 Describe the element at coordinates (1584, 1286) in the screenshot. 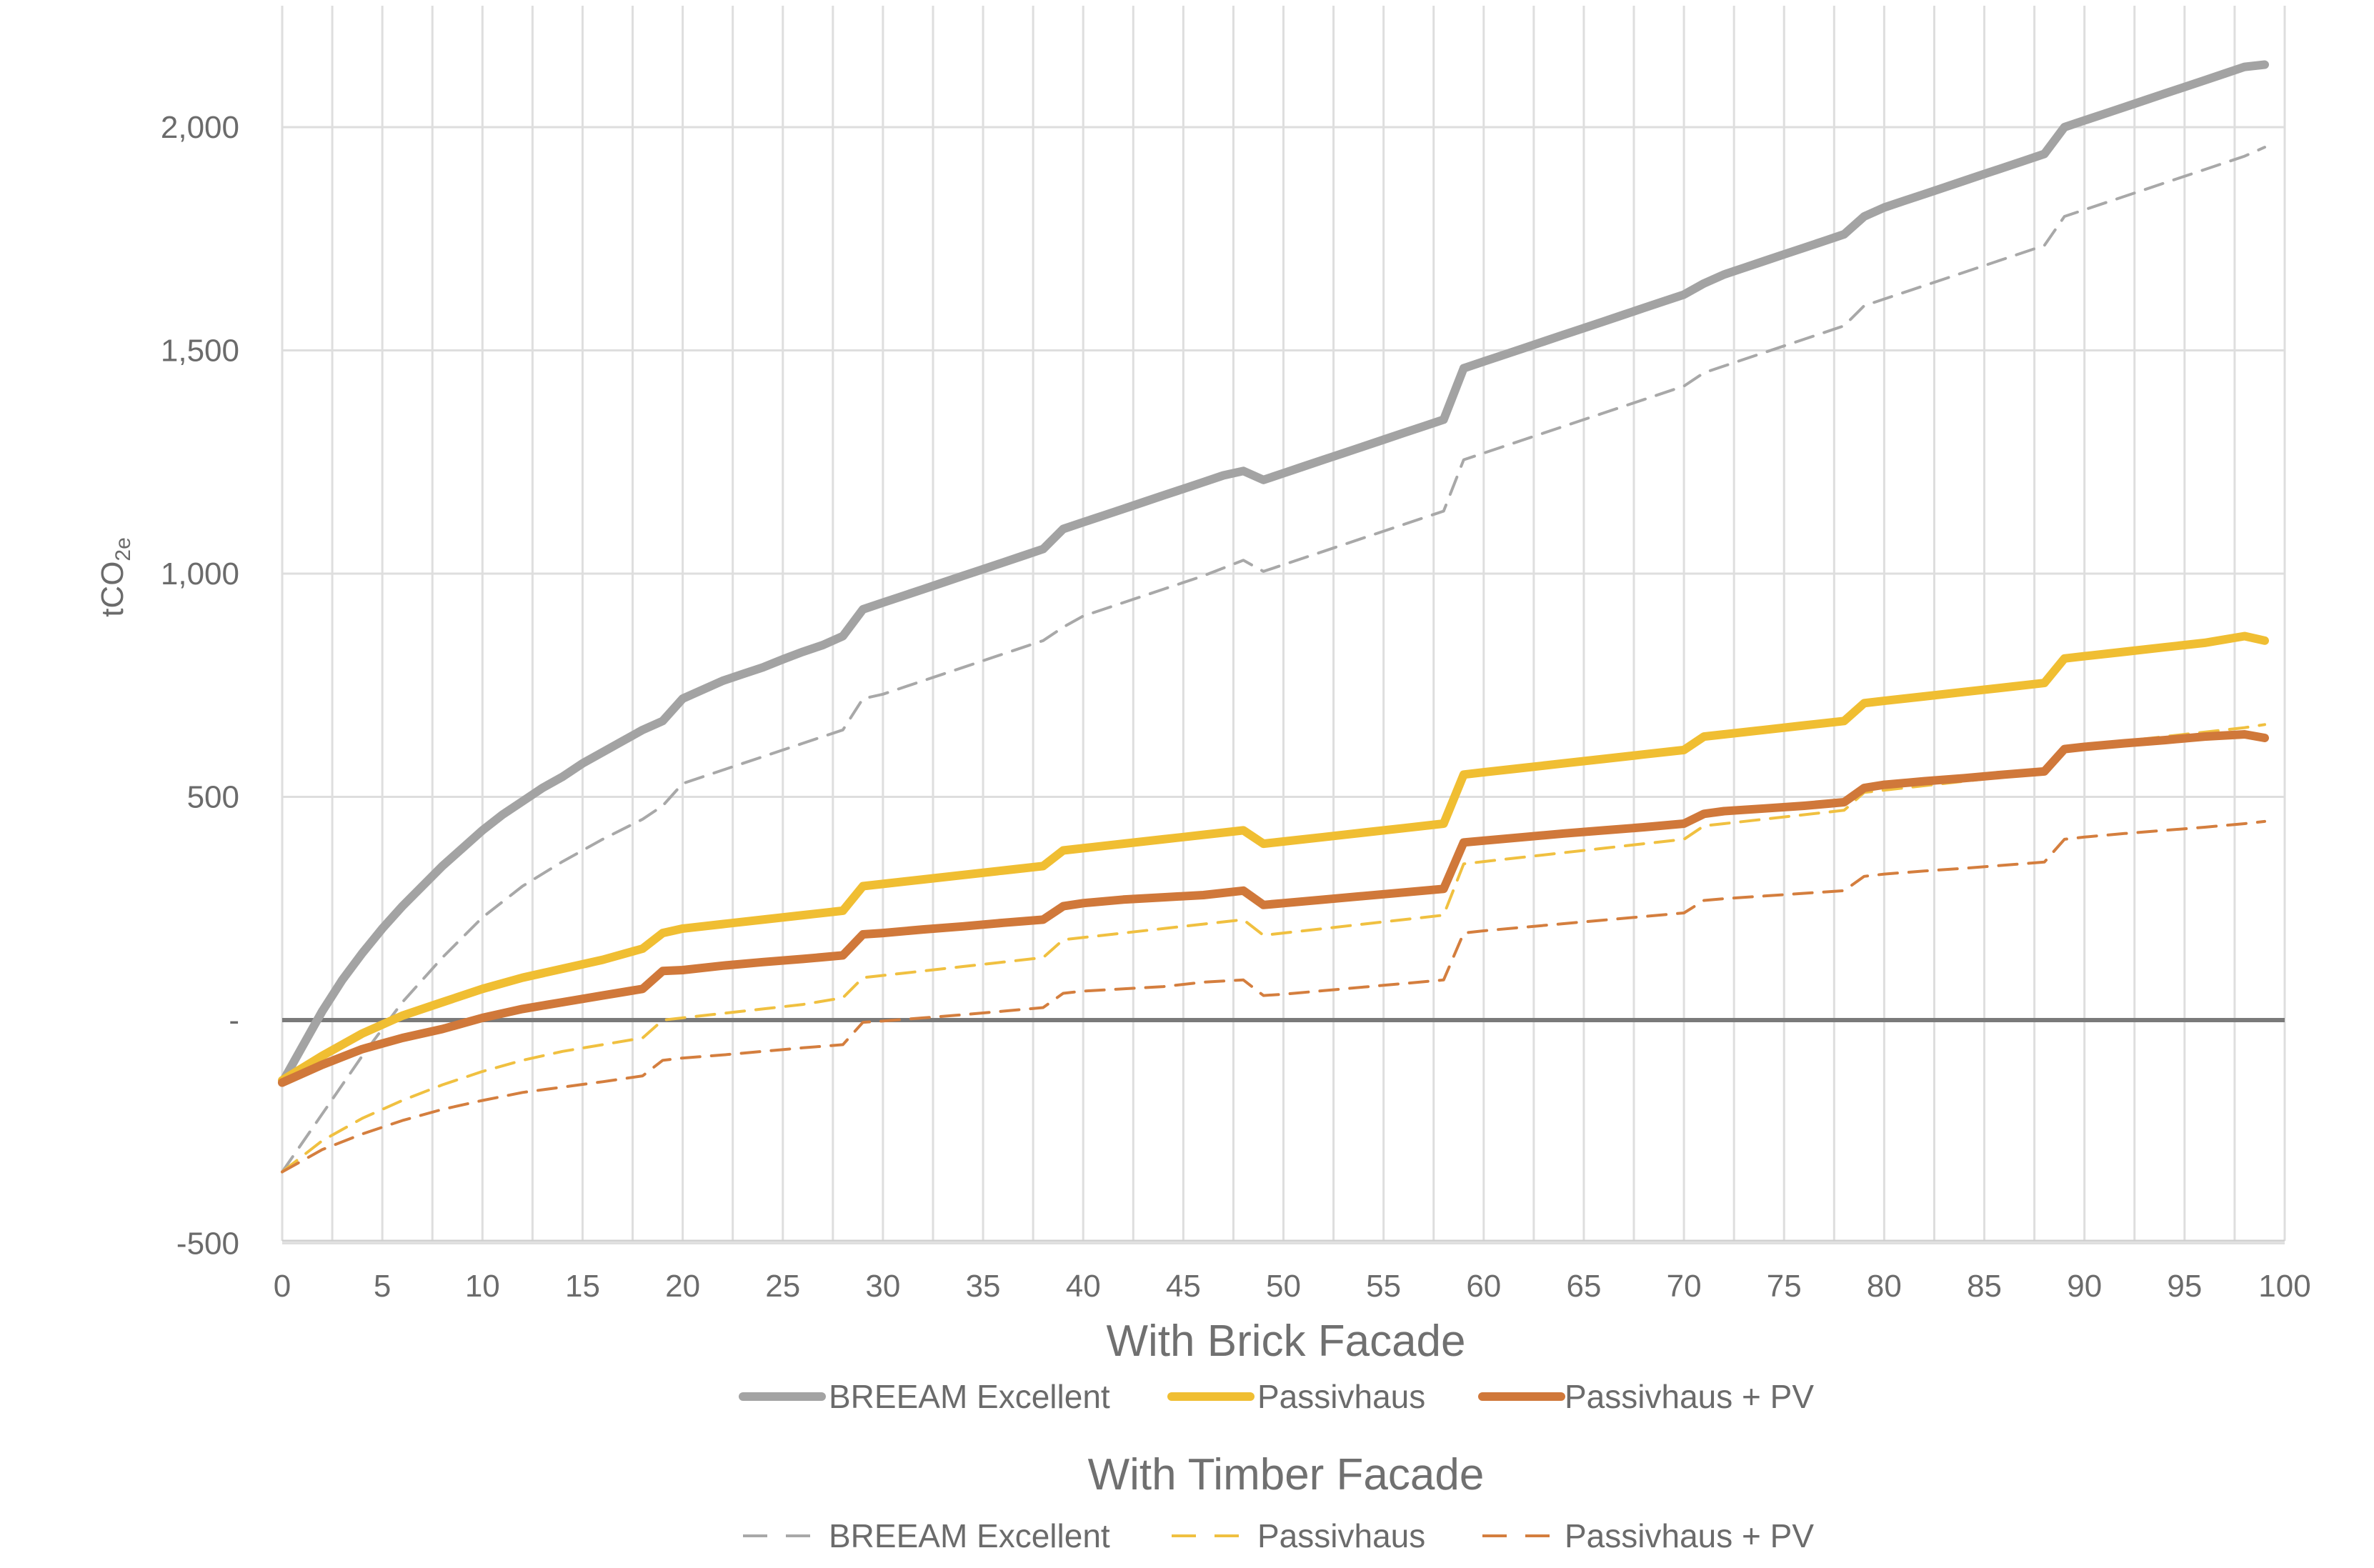

I see `x-tick-label: 65` at that location.